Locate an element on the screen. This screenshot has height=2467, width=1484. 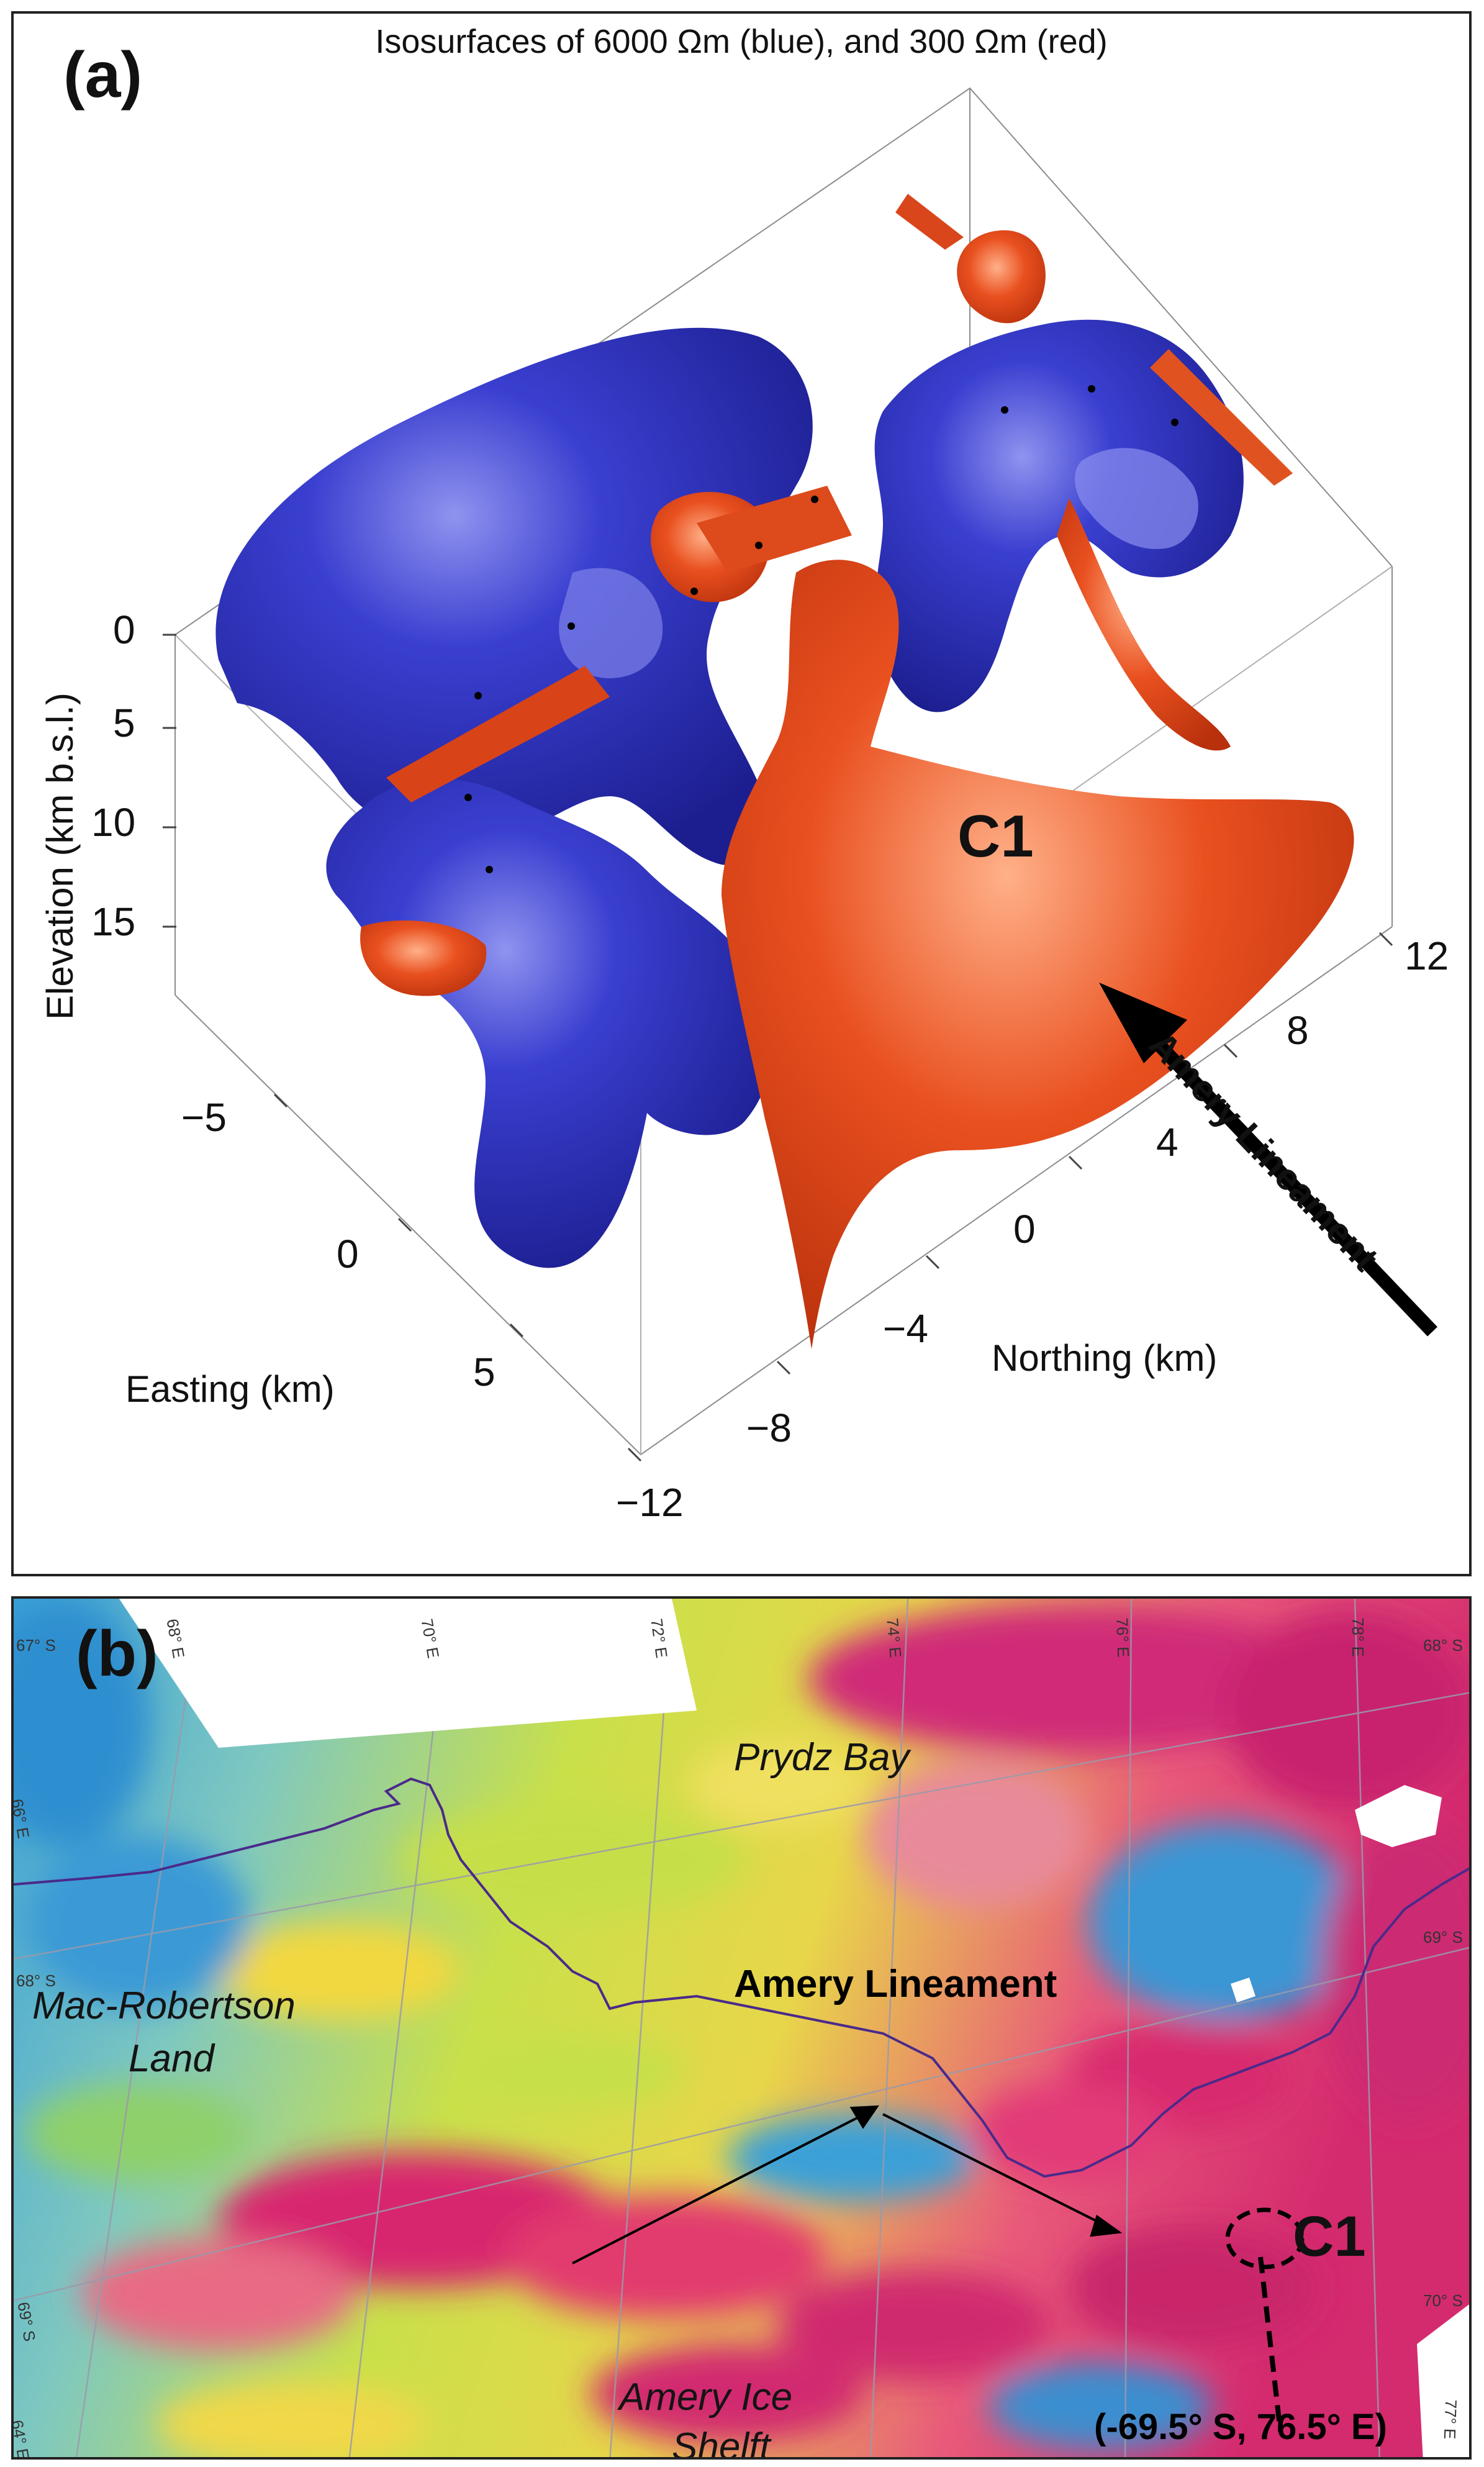
lat-label-68s-right: 68° S is located at coordinates (1443, 1645).